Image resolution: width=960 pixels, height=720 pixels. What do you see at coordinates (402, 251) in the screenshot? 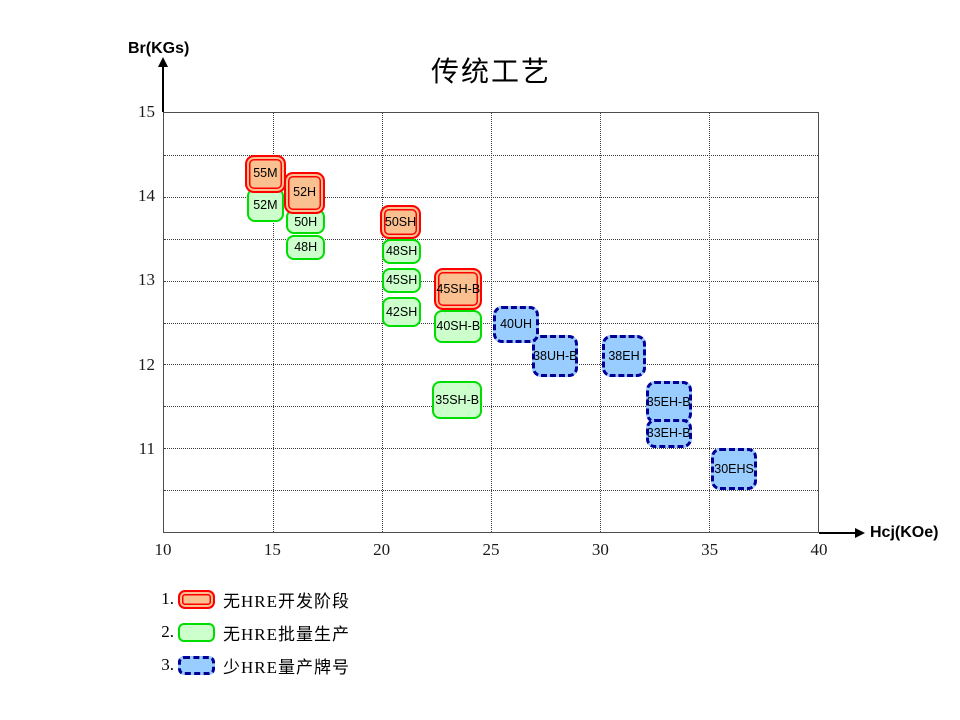
I see `grade-box-48sh: 48SH` at bounding box center [402, 251].